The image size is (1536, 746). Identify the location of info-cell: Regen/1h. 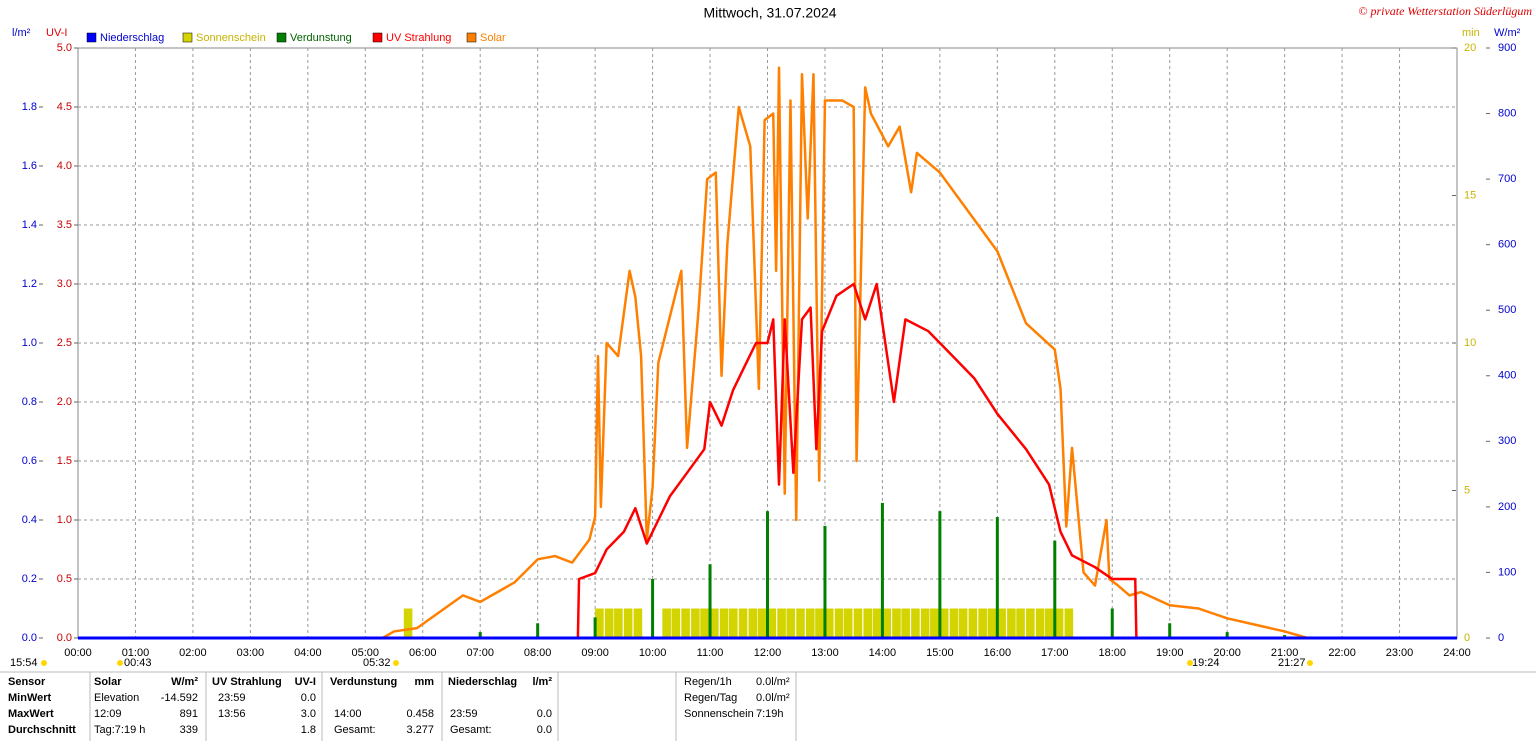
(708, 682).